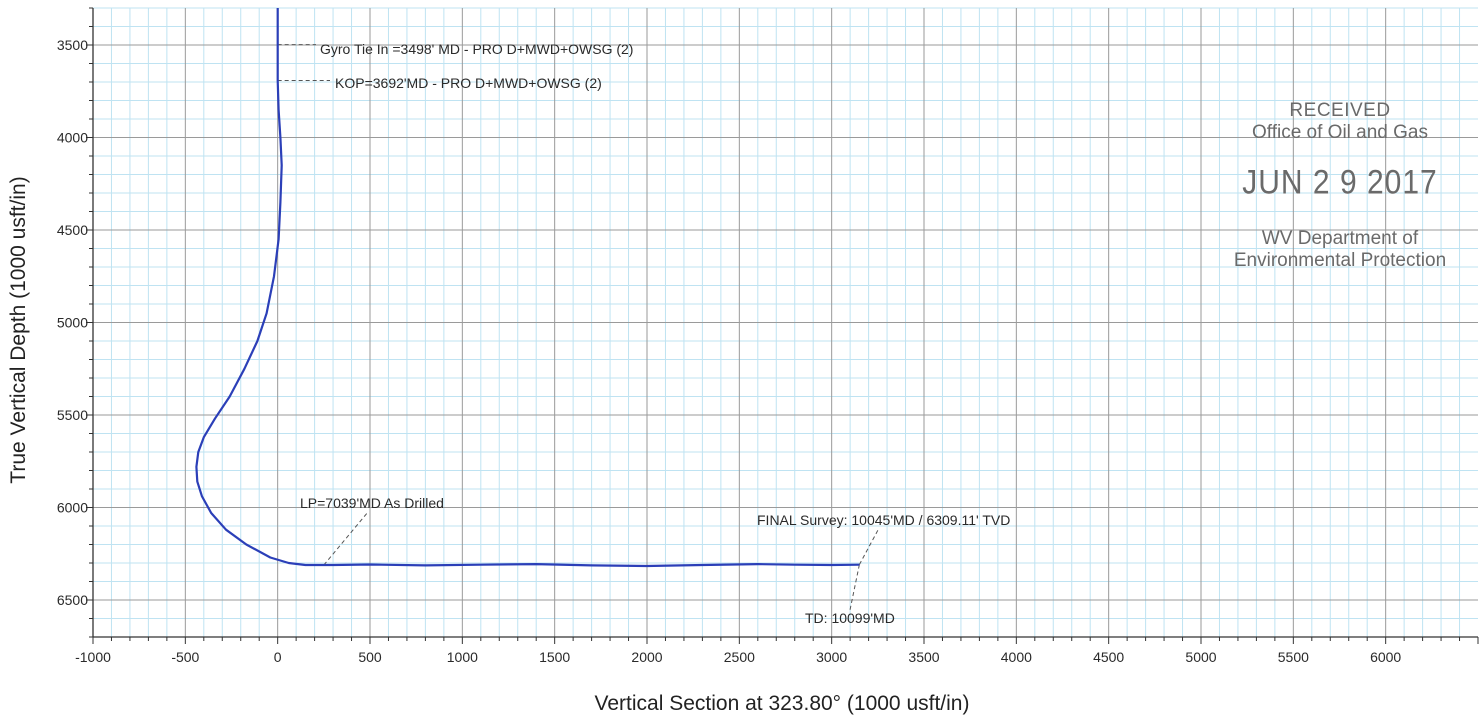 The height and width of the screenshot is (719, 1484). Describe the element at coordinates (1340, 110) in the screenshot. I see `stamp-received: RECEIVED` at that location.